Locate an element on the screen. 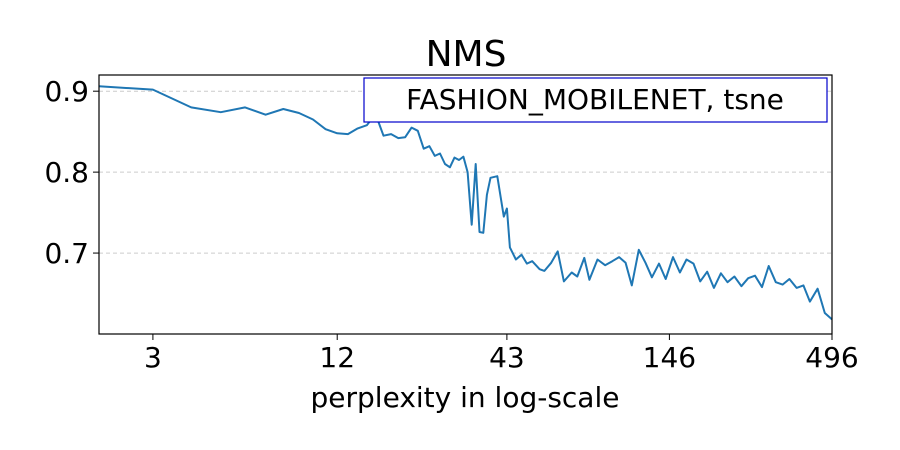  x-axis-label: perplexity in log-scale is located at coordinates (465, 397).